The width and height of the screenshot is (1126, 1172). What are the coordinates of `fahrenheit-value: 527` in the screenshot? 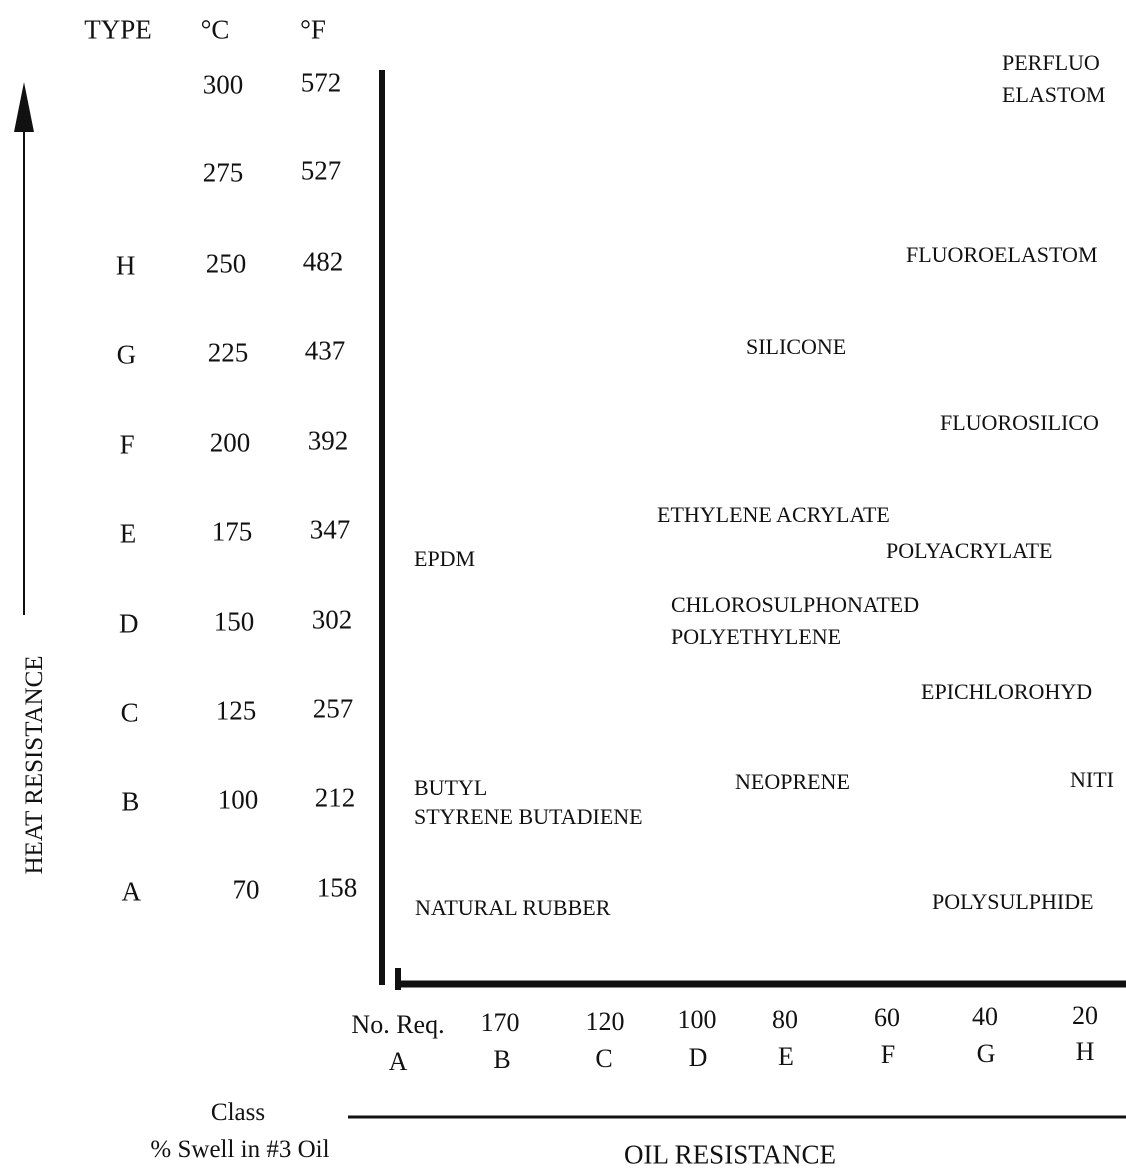 It's located at (321, 170).